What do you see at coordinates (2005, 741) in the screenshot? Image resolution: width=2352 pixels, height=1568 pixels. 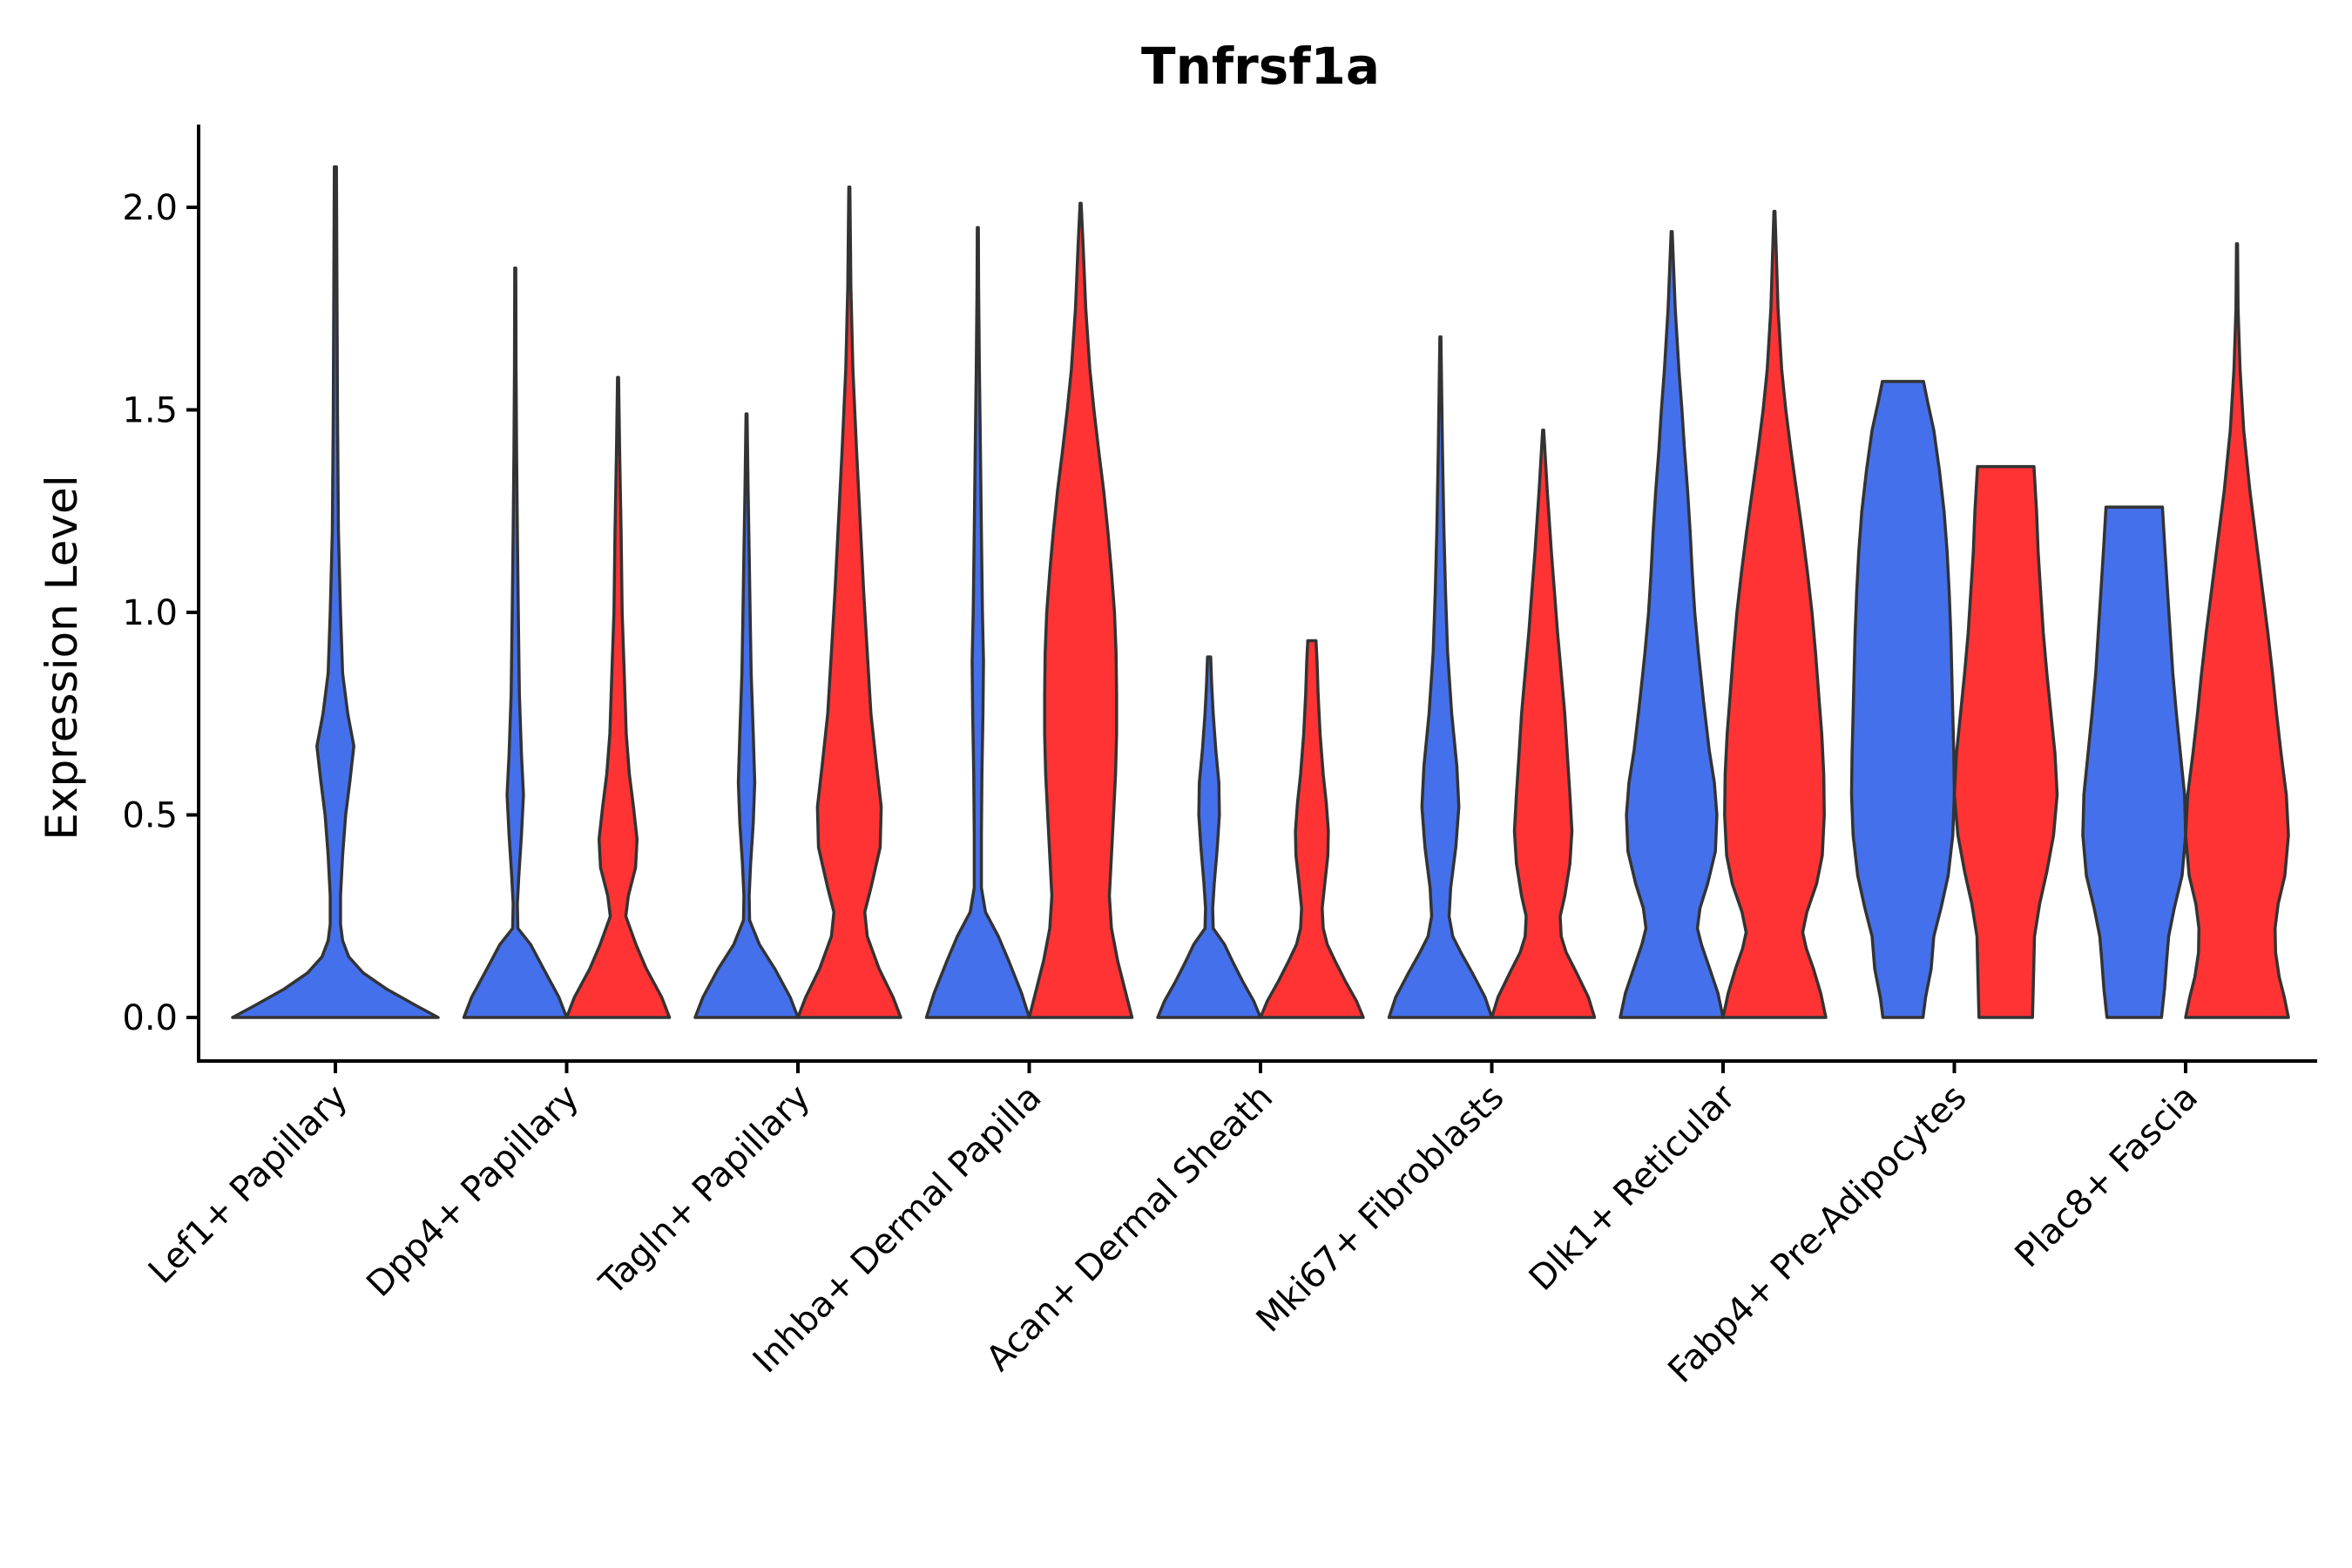 I see `violin-fabp4-pre-adipocytes-red` at bounding box center [2005, 741].